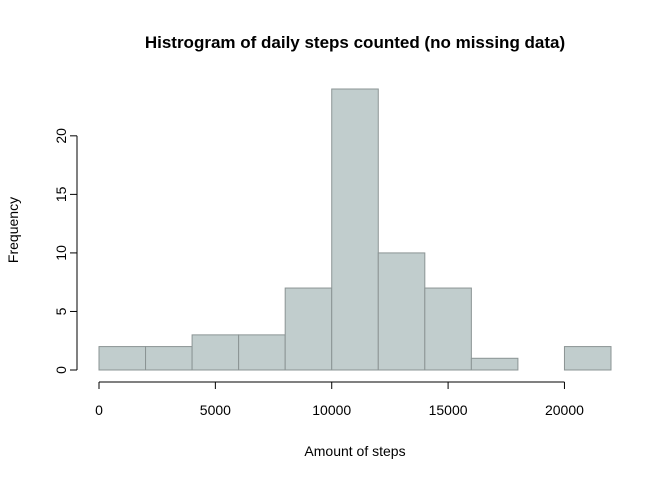 This screenshot has width=672, height=480. What do you see at coordinates (61, 194) in the screenshot?
I see `y-tick-label: 15` at bounding box center [61, 194].